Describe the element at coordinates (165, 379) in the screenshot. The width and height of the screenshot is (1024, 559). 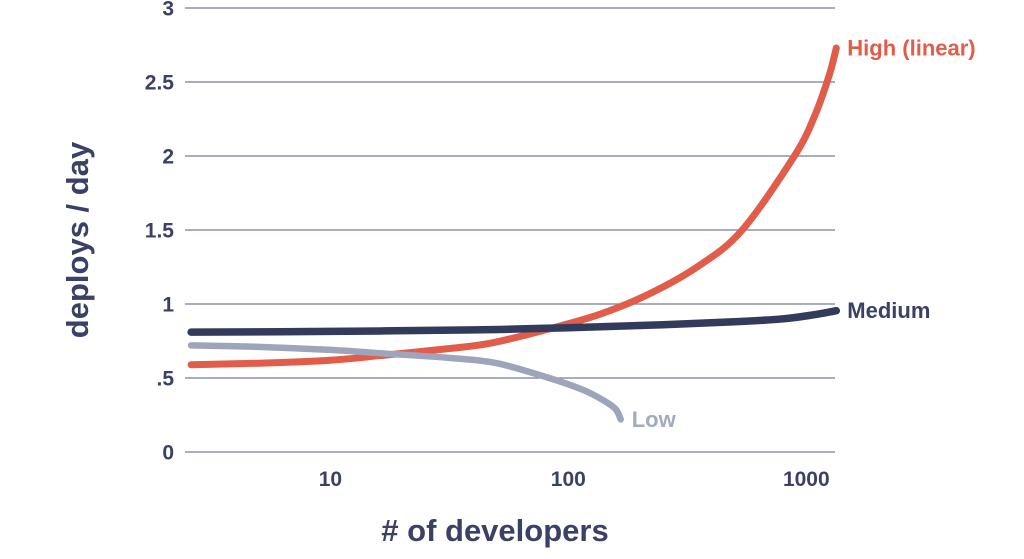
I see `y-tick-label-5: .5` at that location.